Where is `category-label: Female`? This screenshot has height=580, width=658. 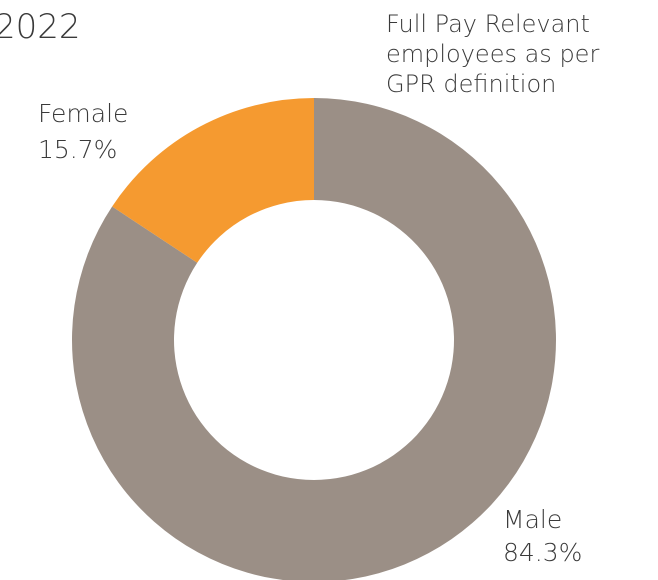 category-label: Female is located at coordinates (83, 113).